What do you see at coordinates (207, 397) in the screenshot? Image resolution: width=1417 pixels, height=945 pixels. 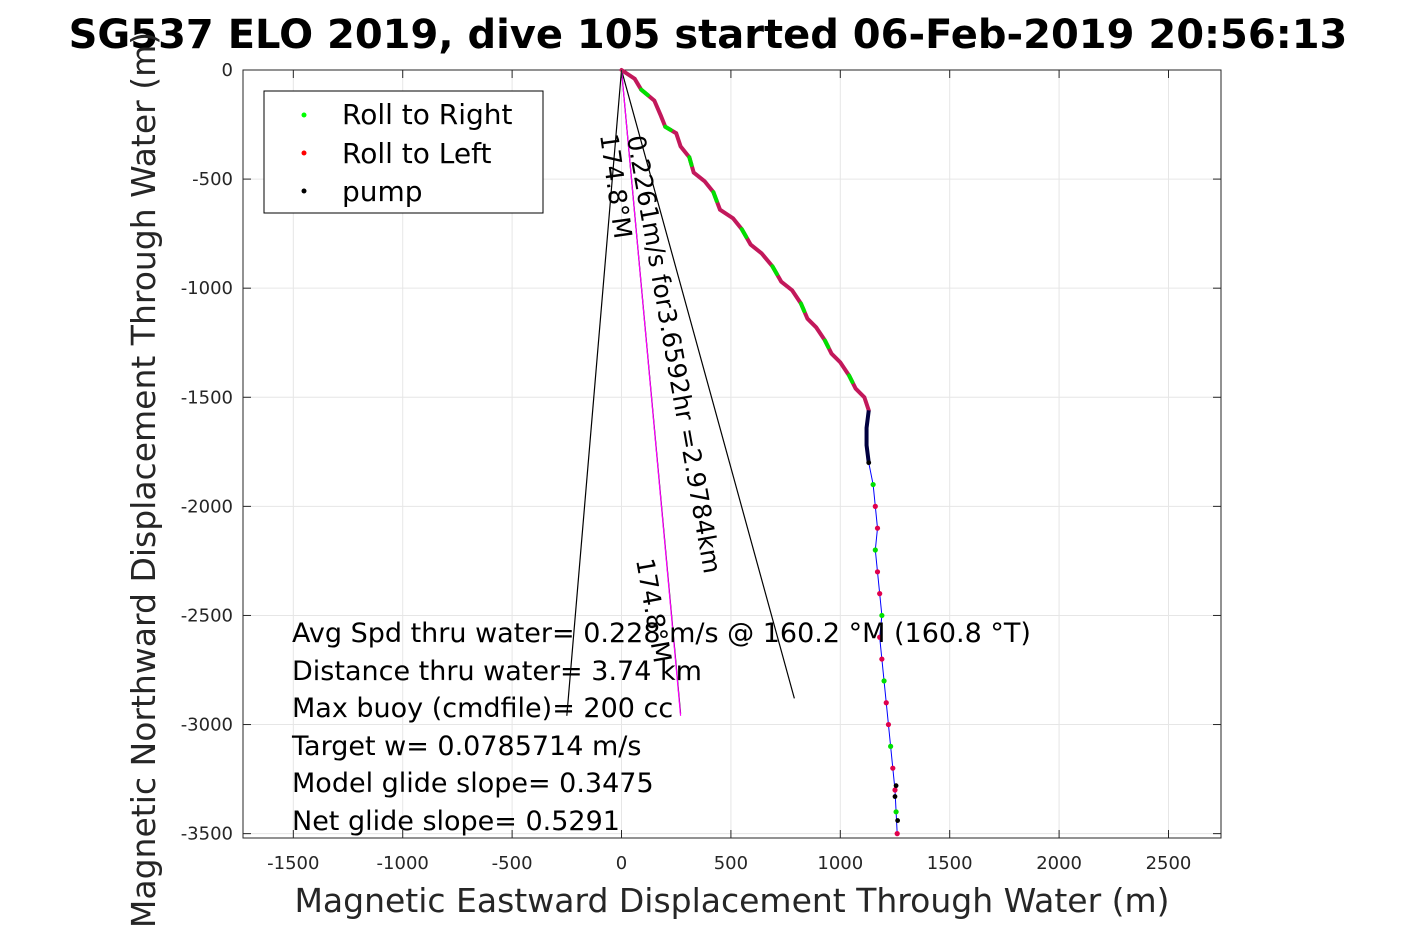 I see `y-tick-label: -1500` at bounding box center [207, 397].